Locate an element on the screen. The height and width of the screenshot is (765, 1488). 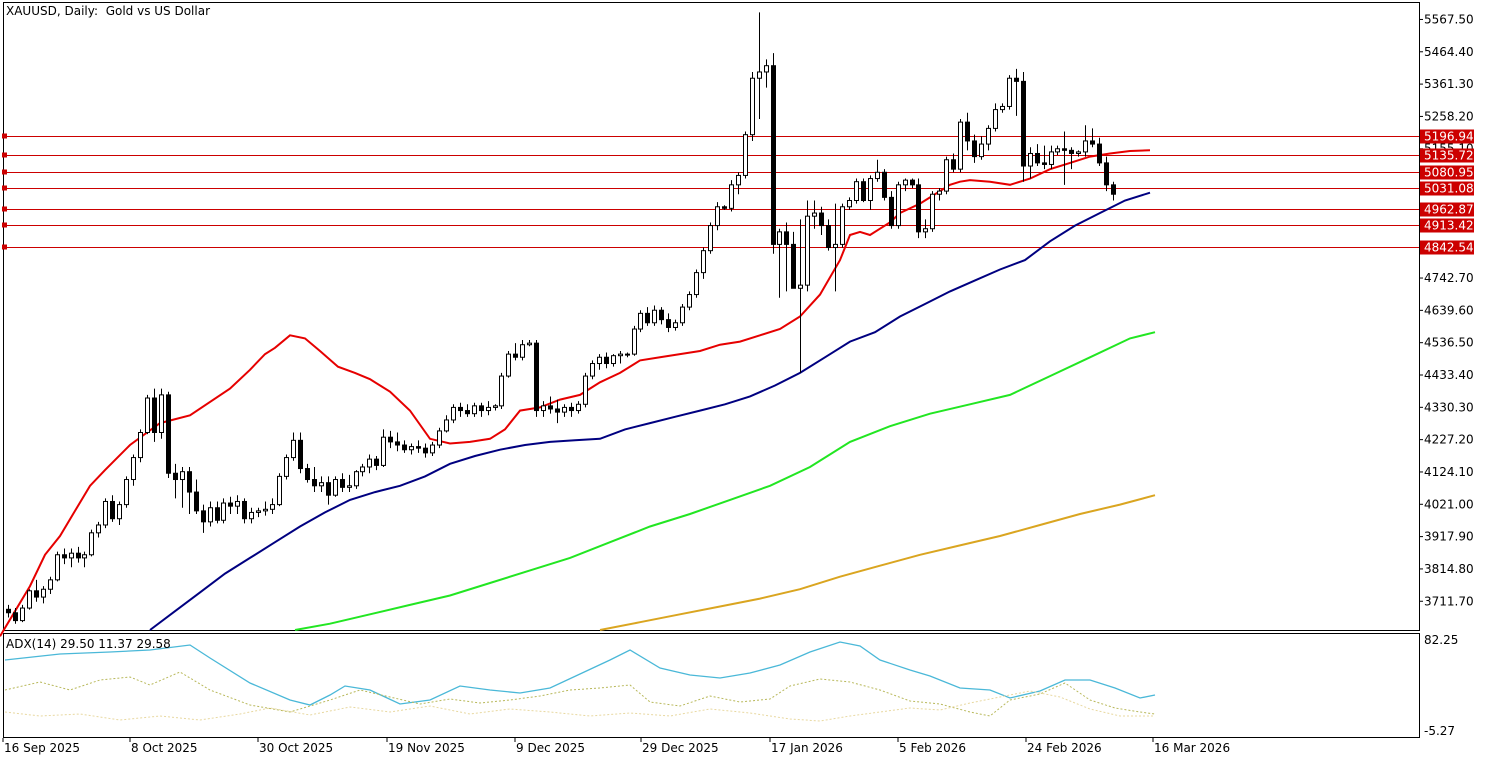
timeframe: Daily: is located at coordinates (81, 11).